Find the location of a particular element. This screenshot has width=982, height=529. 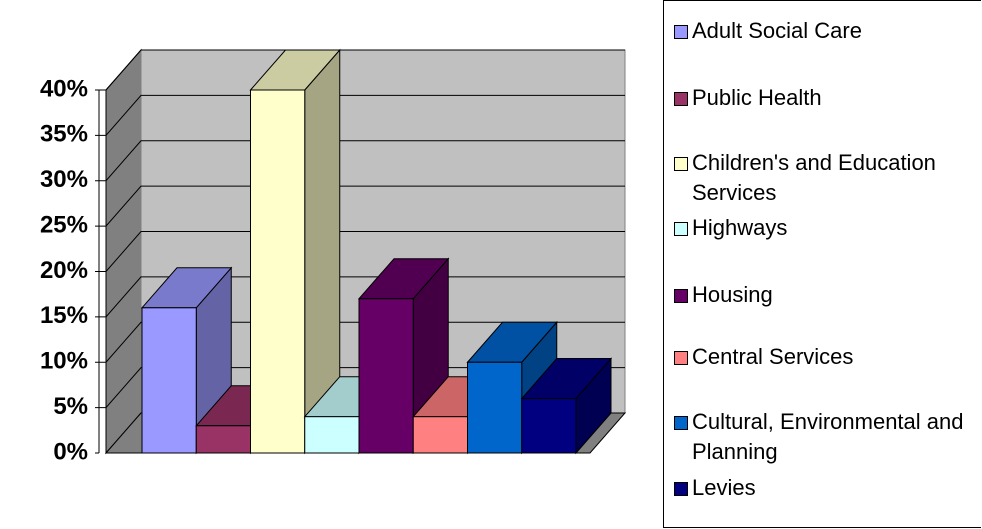

legend-entry: Central Services is located at coordinates (826, 357).